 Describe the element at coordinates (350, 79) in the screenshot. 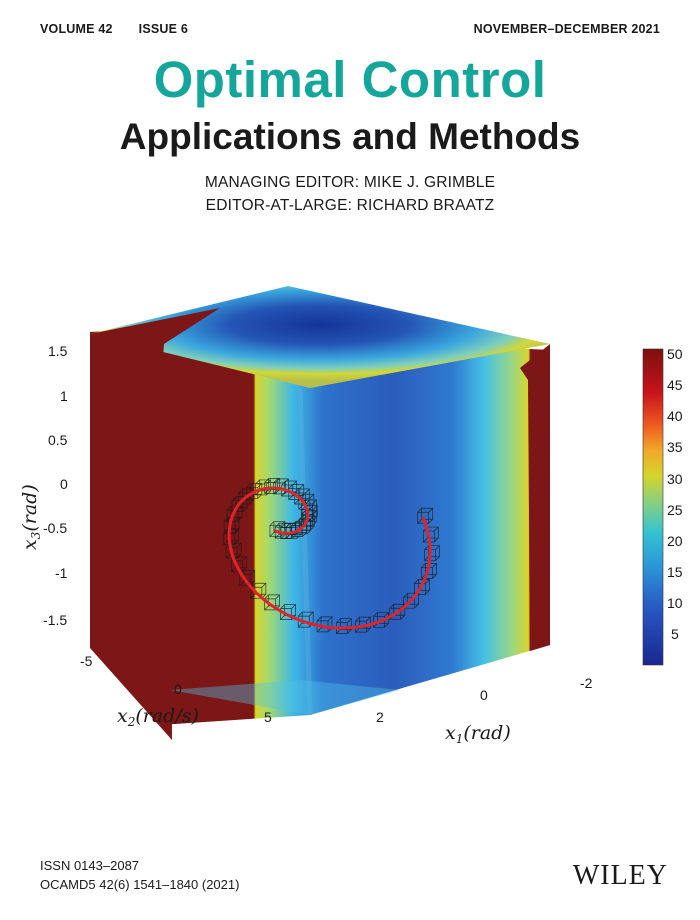

I see `journal-title-line1: Optimal Control` at that location.